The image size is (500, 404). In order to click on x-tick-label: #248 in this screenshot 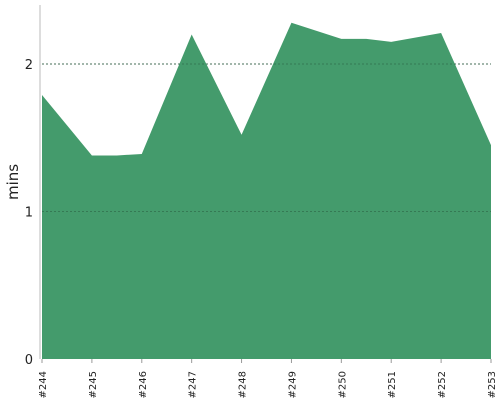, I will do `click(243, 384)`.